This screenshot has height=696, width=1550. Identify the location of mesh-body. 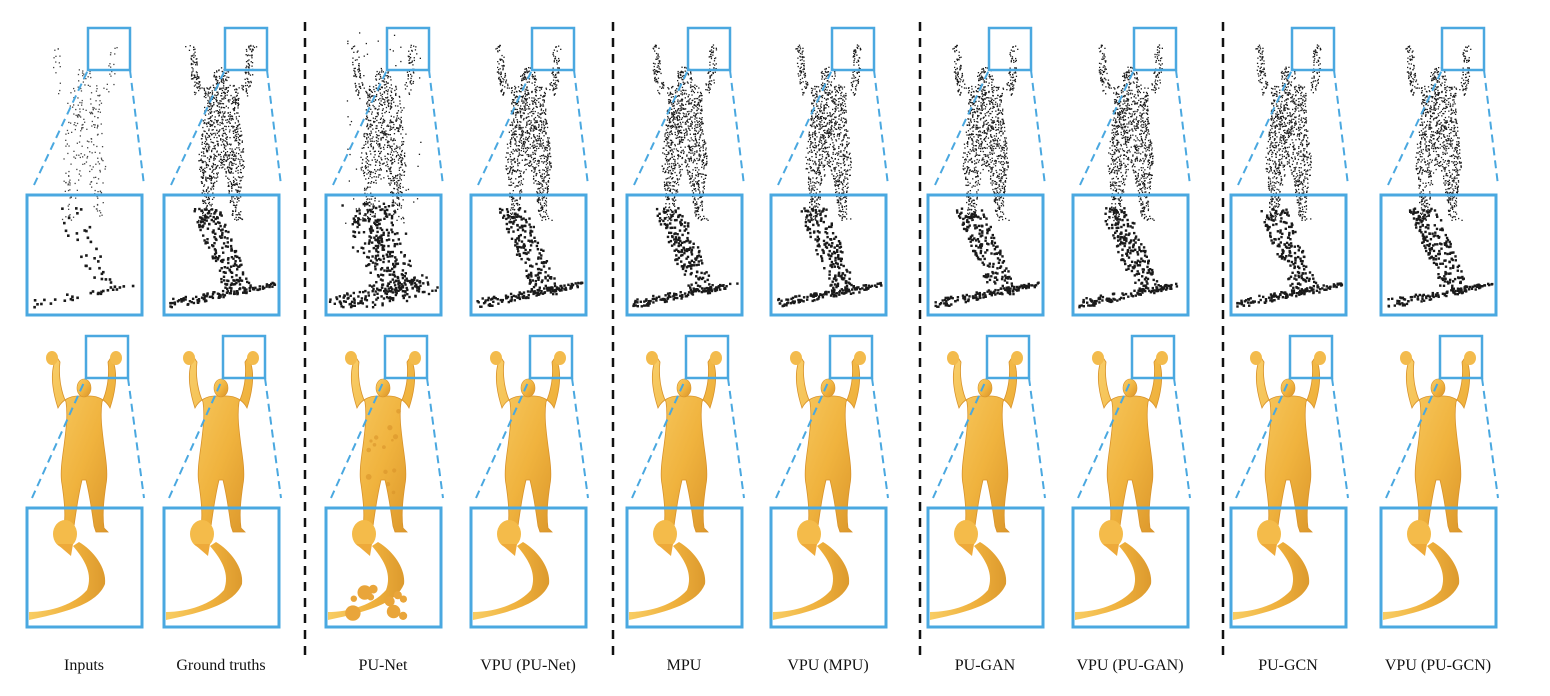
(84, 444).